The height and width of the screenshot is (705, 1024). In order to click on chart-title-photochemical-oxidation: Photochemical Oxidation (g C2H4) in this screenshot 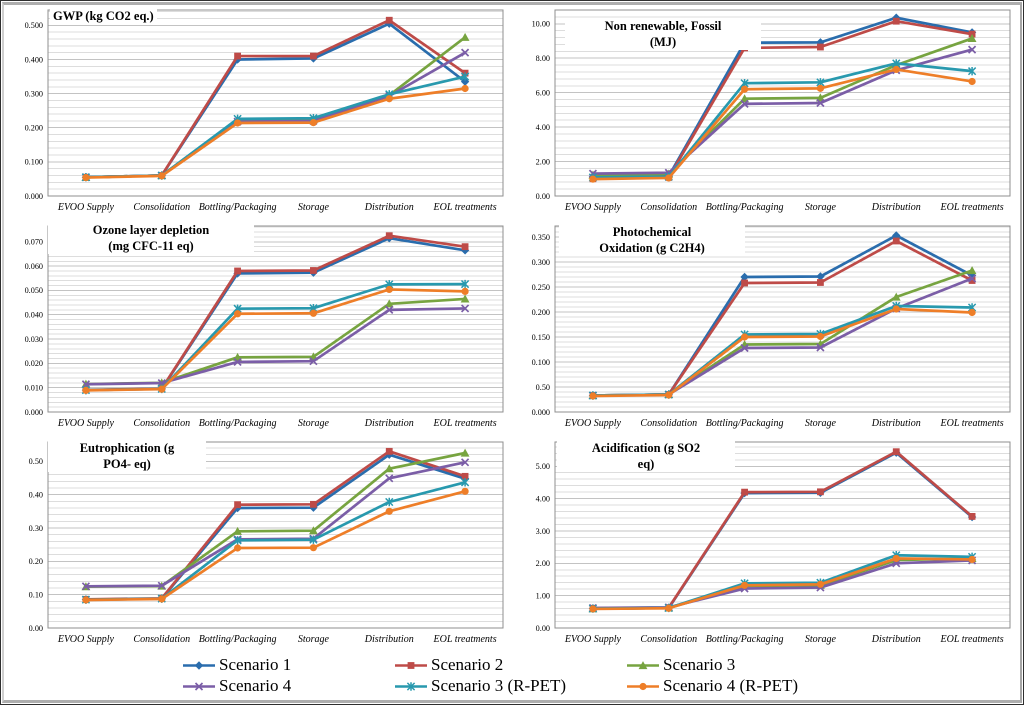, I will do `click(652, 240)`.